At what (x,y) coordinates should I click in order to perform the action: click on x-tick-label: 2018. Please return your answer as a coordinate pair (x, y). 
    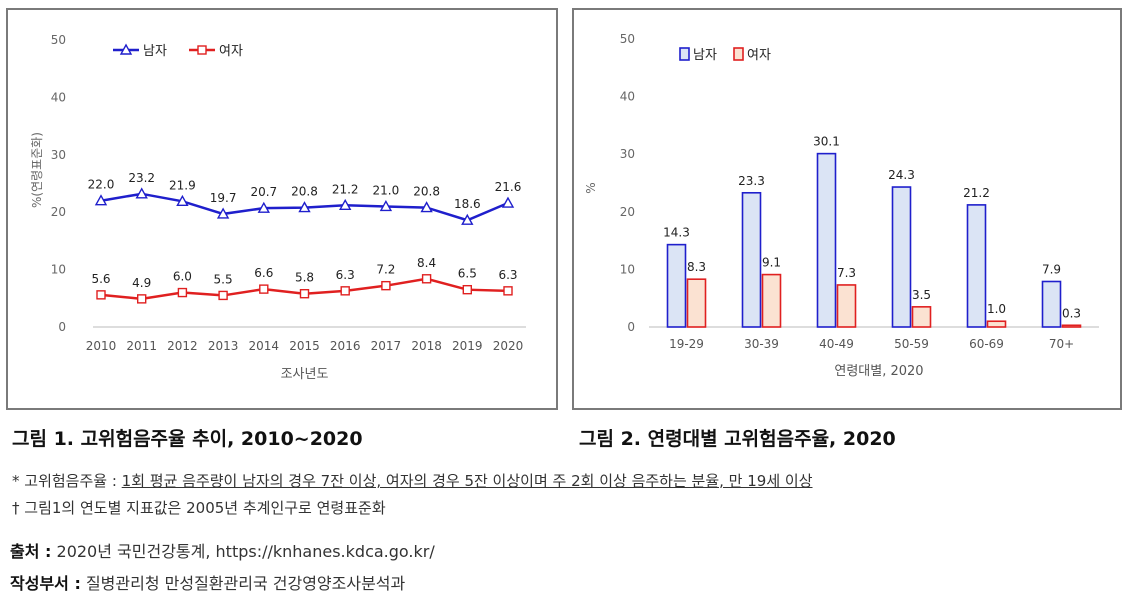
    Looking at the image, I should click on (426, 346).